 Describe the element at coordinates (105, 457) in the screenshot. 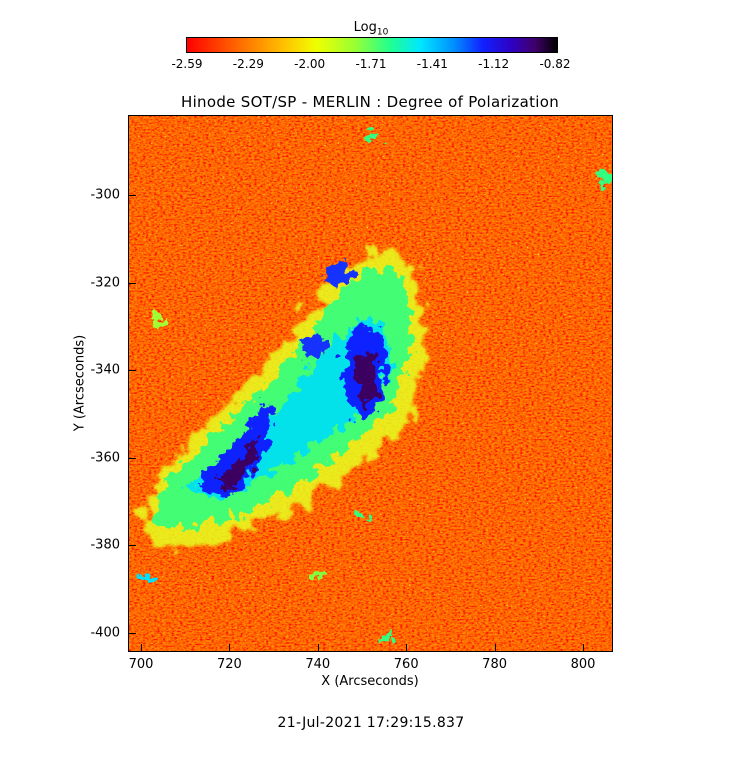

I see `y-tick-label: -360` at that location.